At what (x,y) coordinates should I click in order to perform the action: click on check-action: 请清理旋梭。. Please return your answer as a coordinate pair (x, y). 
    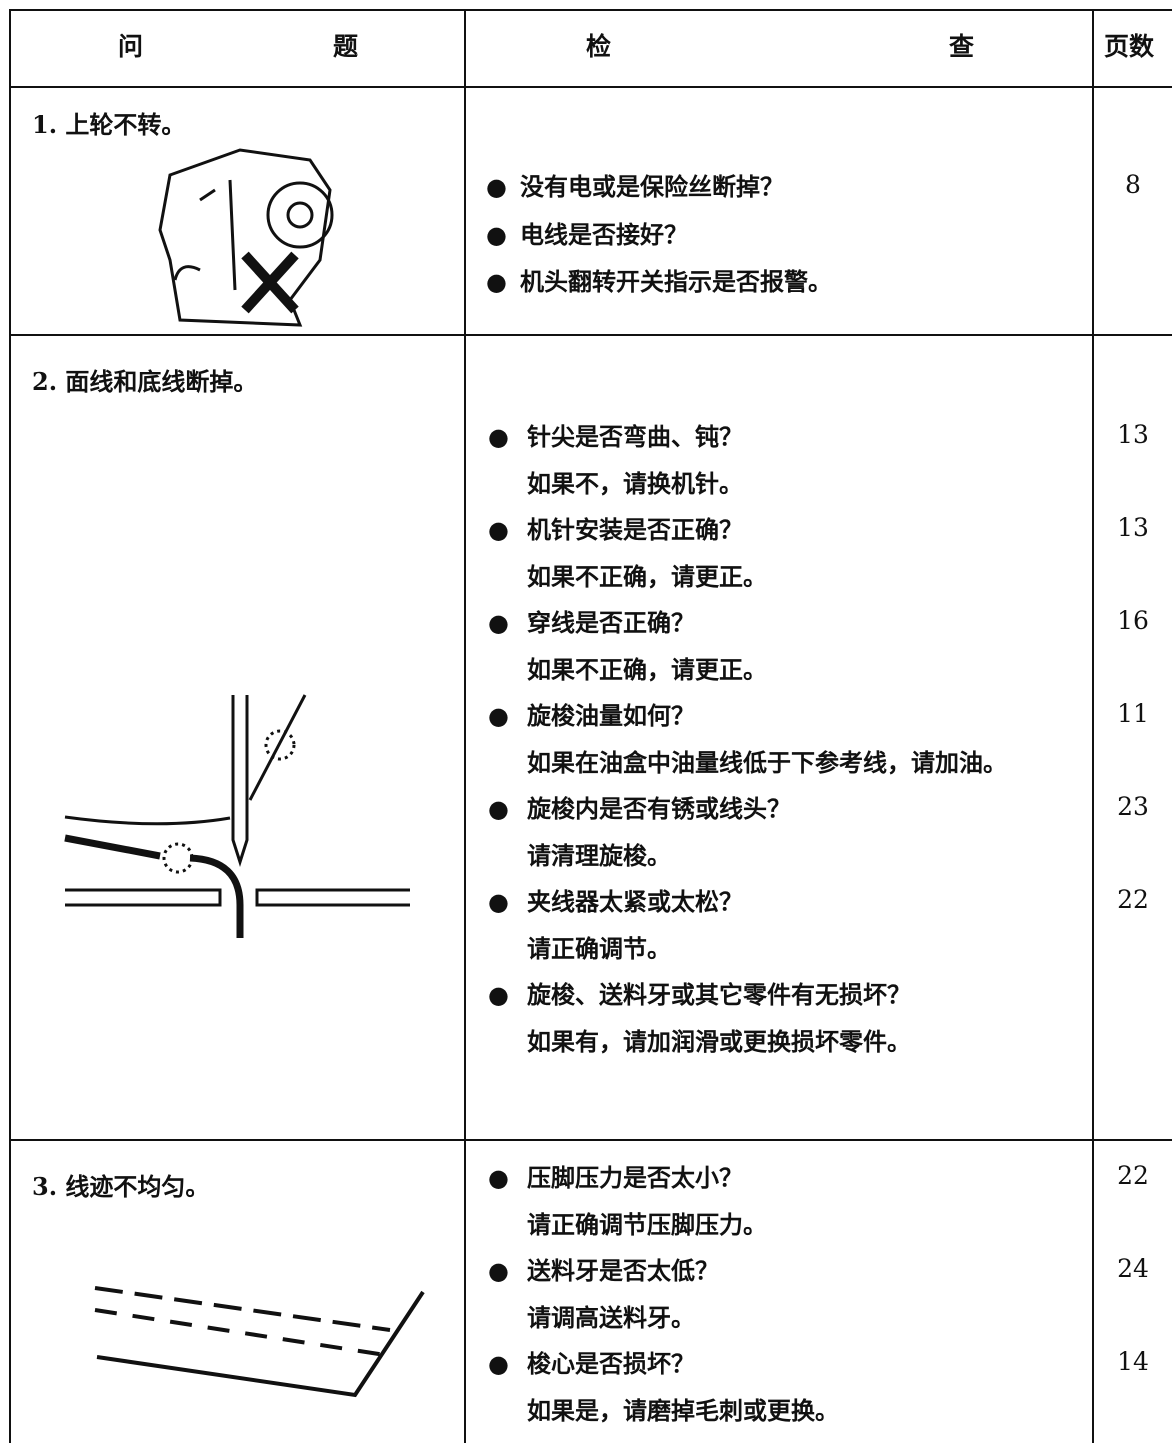
    Looking at the image, I should click on (599, 855).